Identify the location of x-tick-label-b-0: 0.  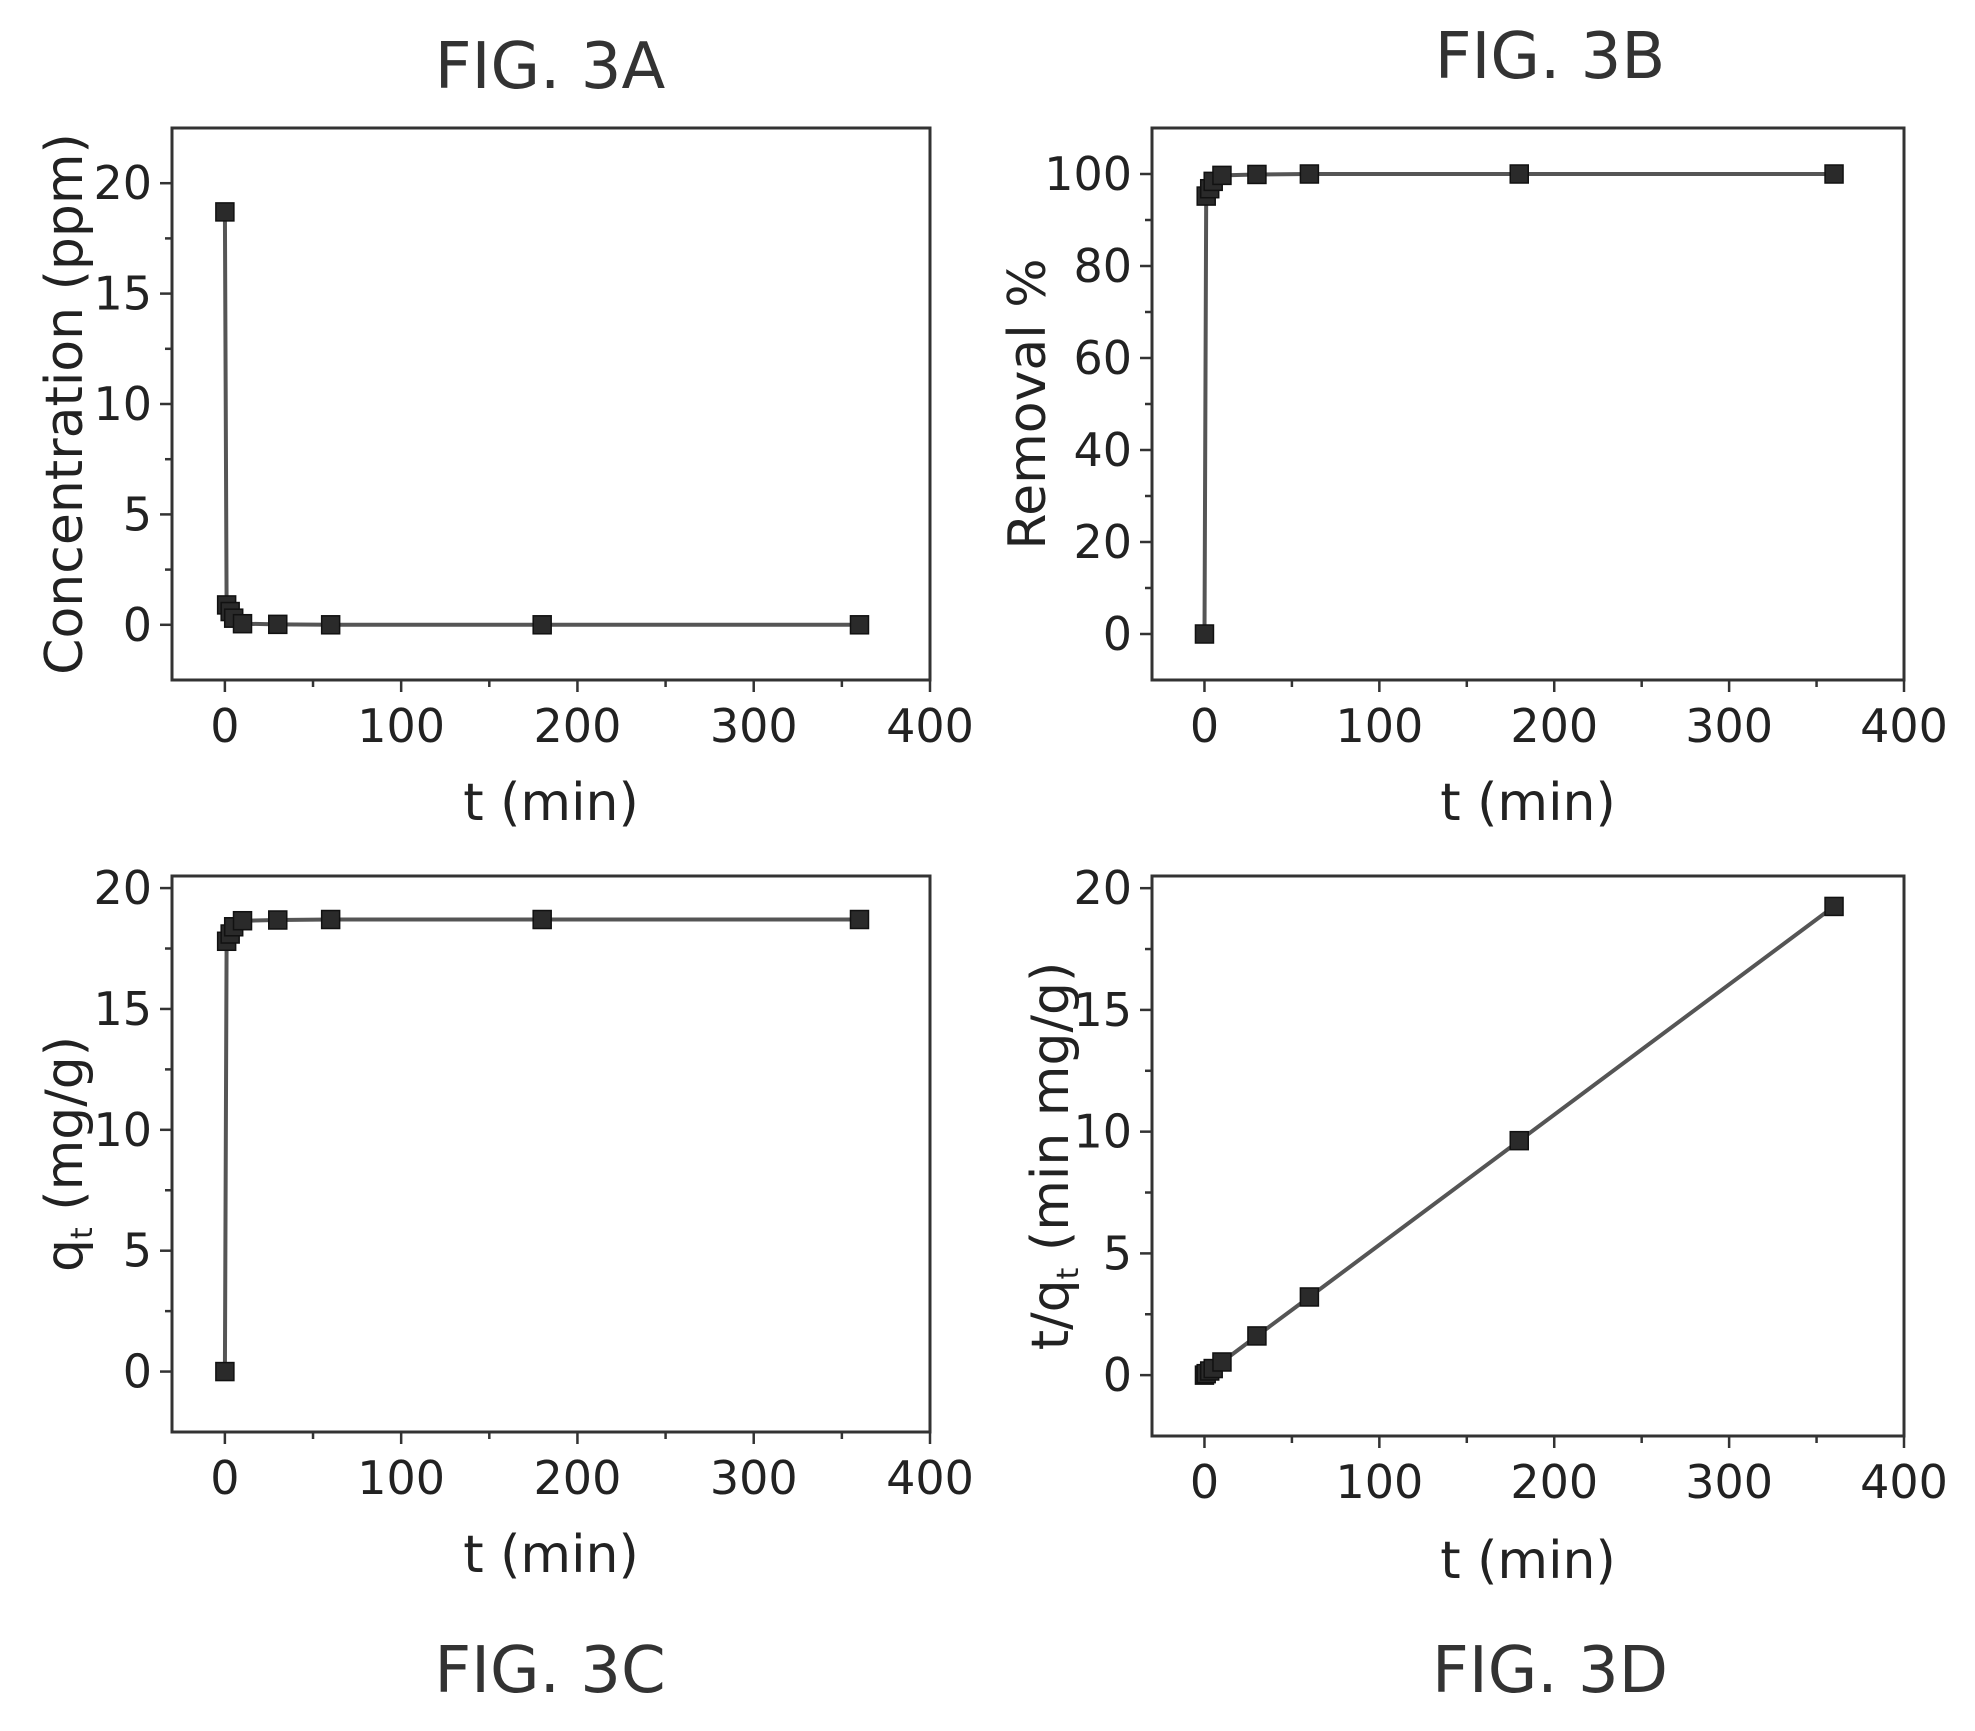
(1204, 726).